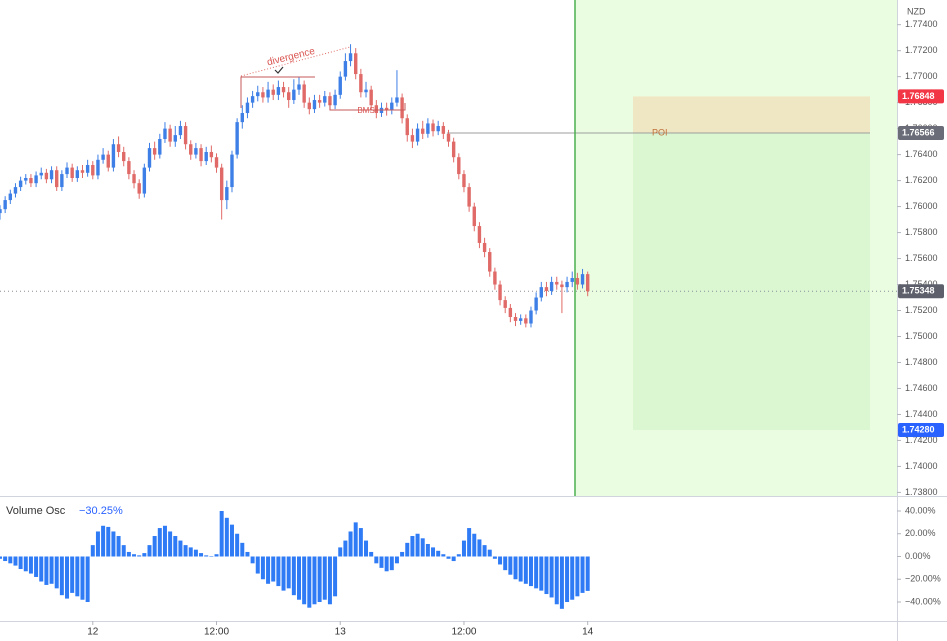 The width and height of the screenshot is (947, 641). I want to click on osc-tick-label: 40.00%, so click(920, 510).